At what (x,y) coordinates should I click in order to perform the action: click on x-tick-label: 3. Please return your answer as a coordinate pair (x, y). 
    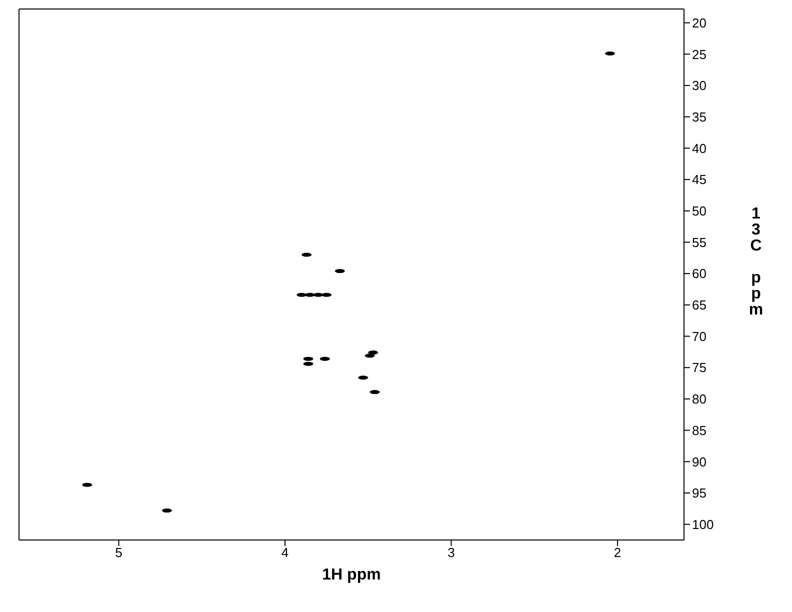
    Looking at the image, I should click on (451, 552).